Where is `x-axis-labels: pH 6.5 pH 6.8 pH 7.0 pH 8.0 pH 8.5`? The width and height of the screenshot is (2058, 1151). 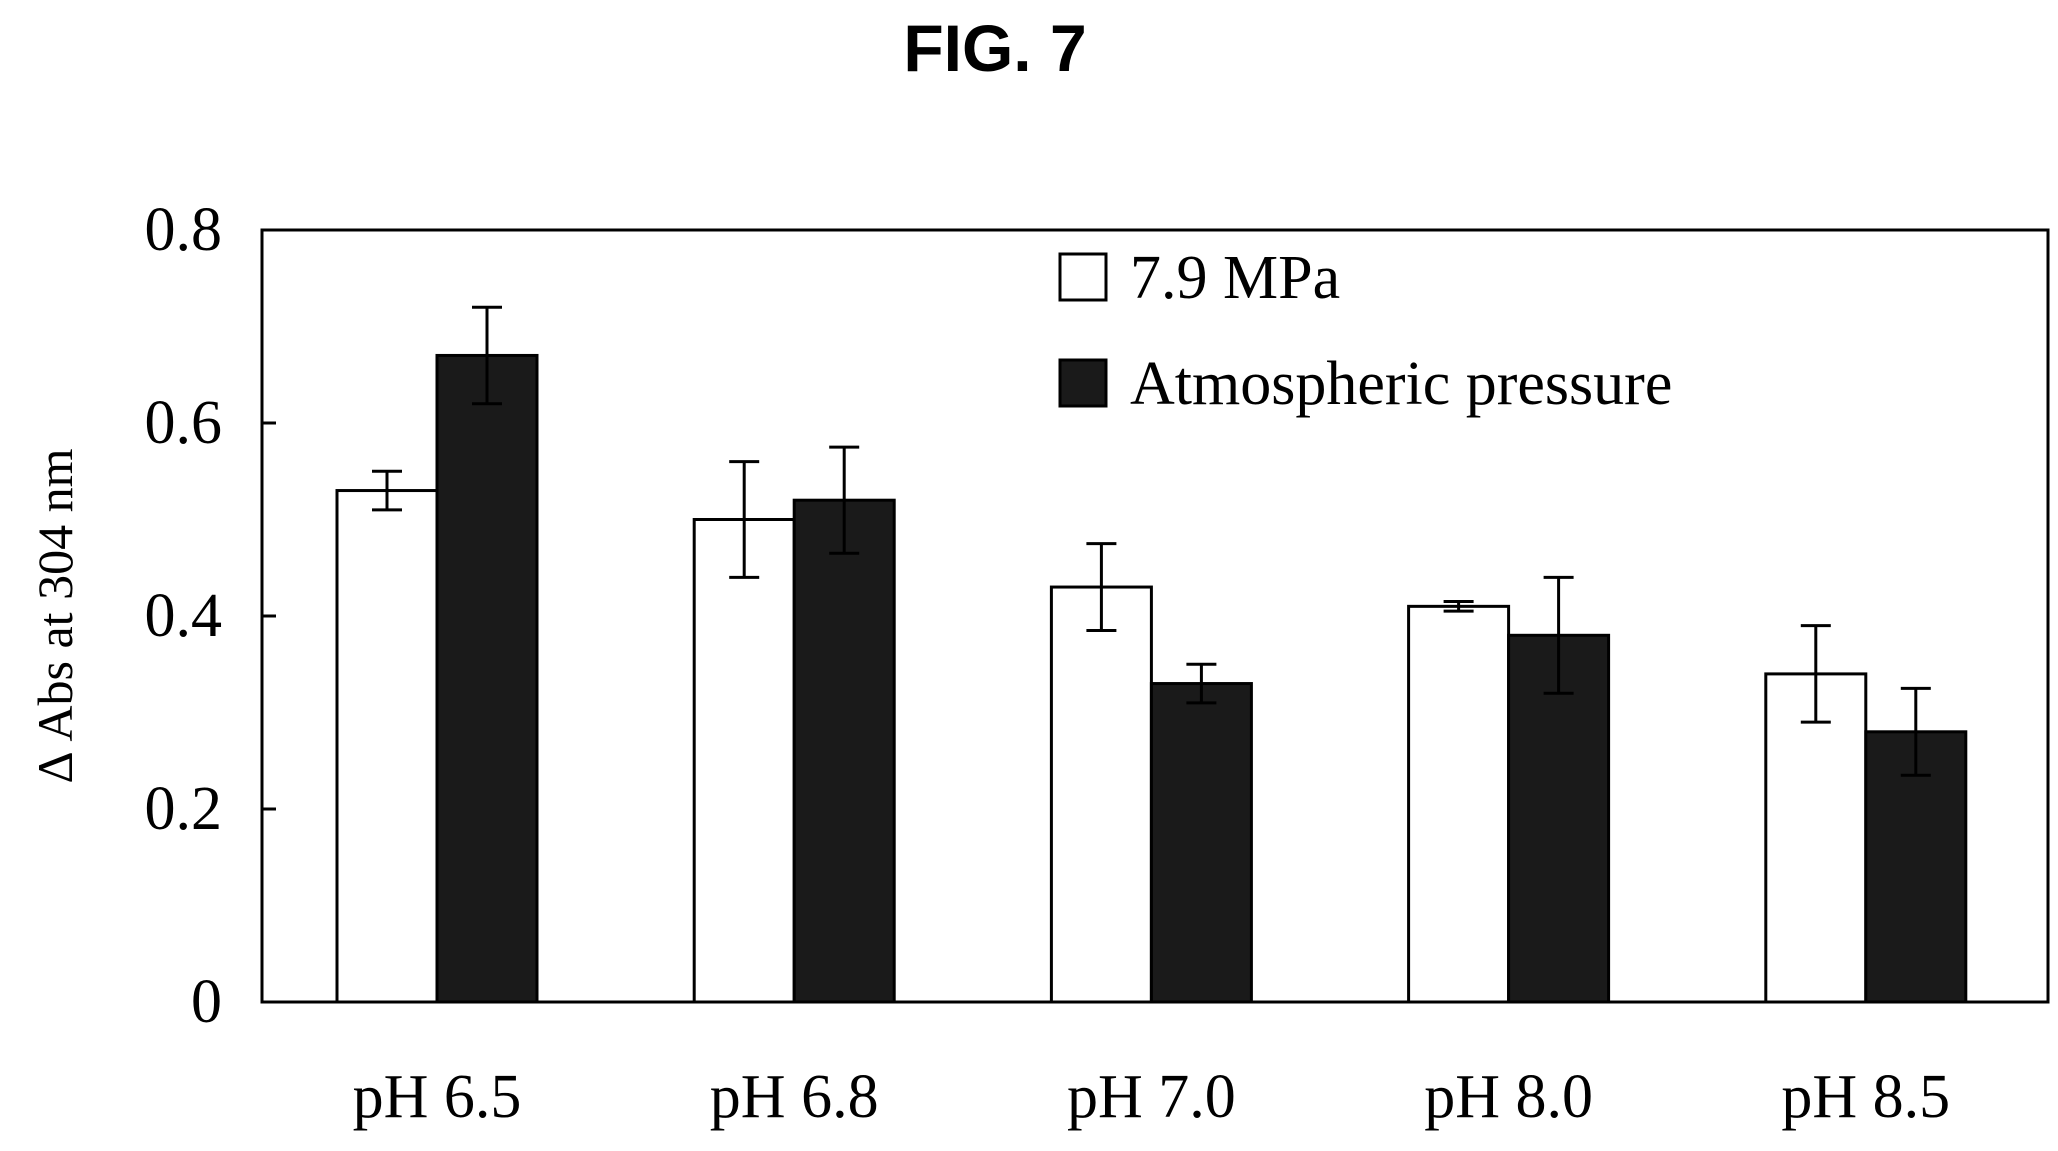
x-axis-labels: pH 6.5 pH 6.8 pH 7.0 pH 8.0 pH 8.5 is located at coordinates (1152, 1097).